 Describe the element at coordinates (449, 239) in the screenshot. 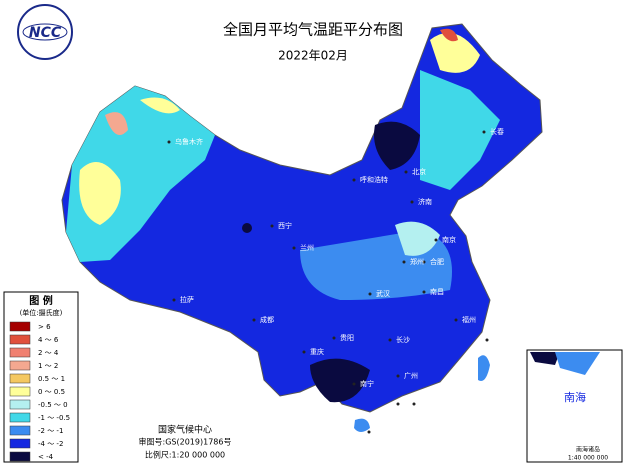

I see `city-label: 南京` at that location.